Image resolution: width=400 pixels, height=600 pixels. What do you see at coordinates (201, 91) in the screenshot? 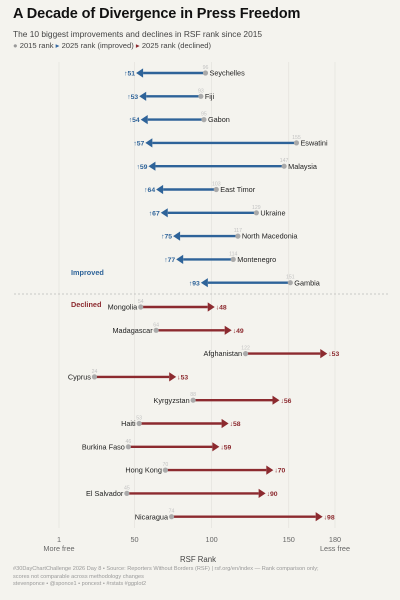
I see `rank-2015-label: 93` at bounding box center [201, 91].